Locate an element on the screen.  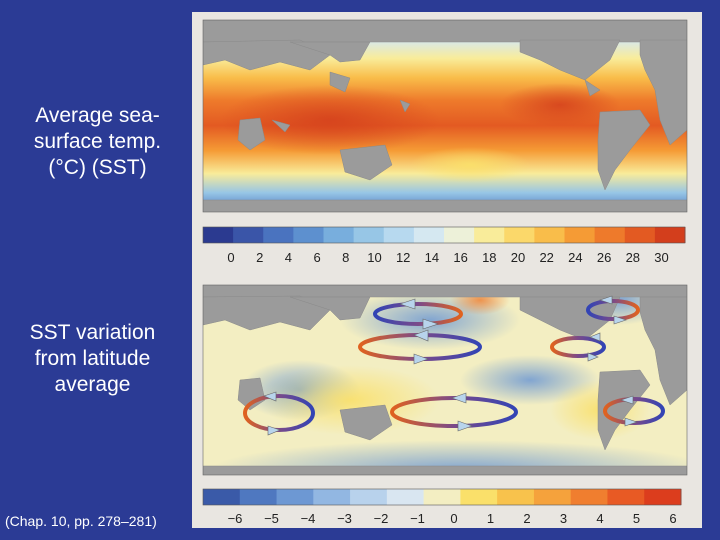
colorbar-tick-label: 14 is located at coordinates (432, 257).